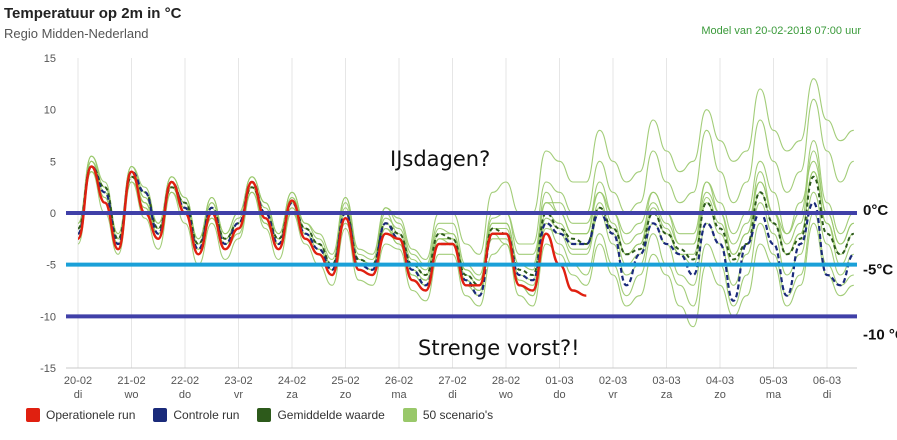  Describe the element at coordinates (613, 381) in the screenshot. I see `x-tick-label: 02-03` at that location.